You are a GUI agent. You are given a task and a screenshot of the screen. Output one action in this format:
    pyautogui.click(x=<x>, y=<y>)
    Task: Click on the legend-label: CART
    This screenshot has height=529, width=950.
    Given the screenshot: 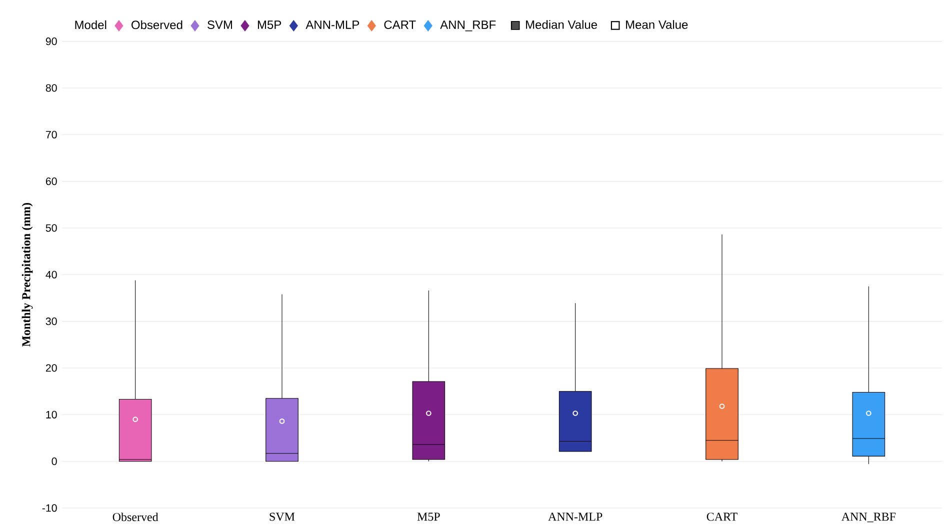 What is the action you would take?
    pyautogui.click(x=400, y=25)
    